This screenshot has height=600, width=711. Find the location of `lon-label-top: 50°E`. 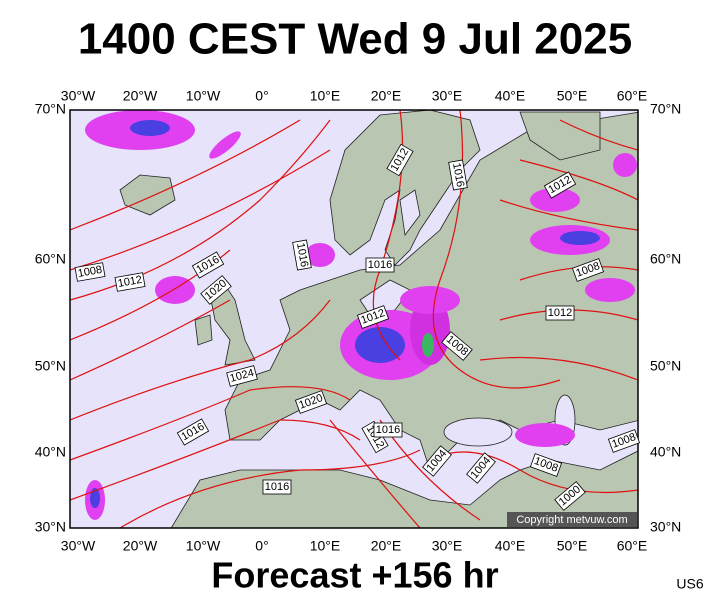

lon-label-top: 50°E is located at coordinates (572, 96).